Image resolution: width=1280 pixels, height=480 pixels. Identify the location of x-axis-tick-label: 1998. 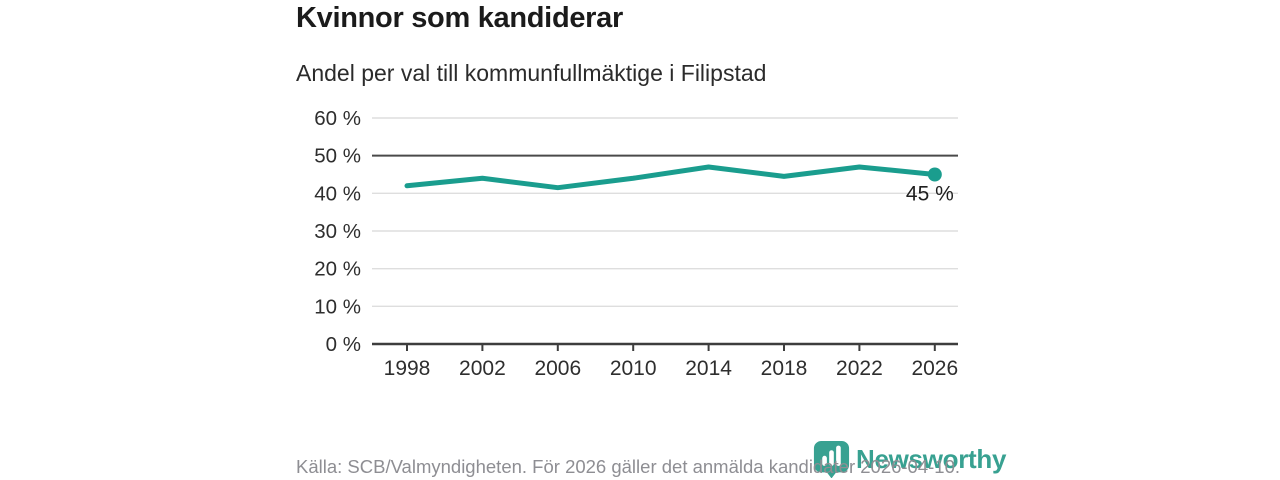
(407, 368).